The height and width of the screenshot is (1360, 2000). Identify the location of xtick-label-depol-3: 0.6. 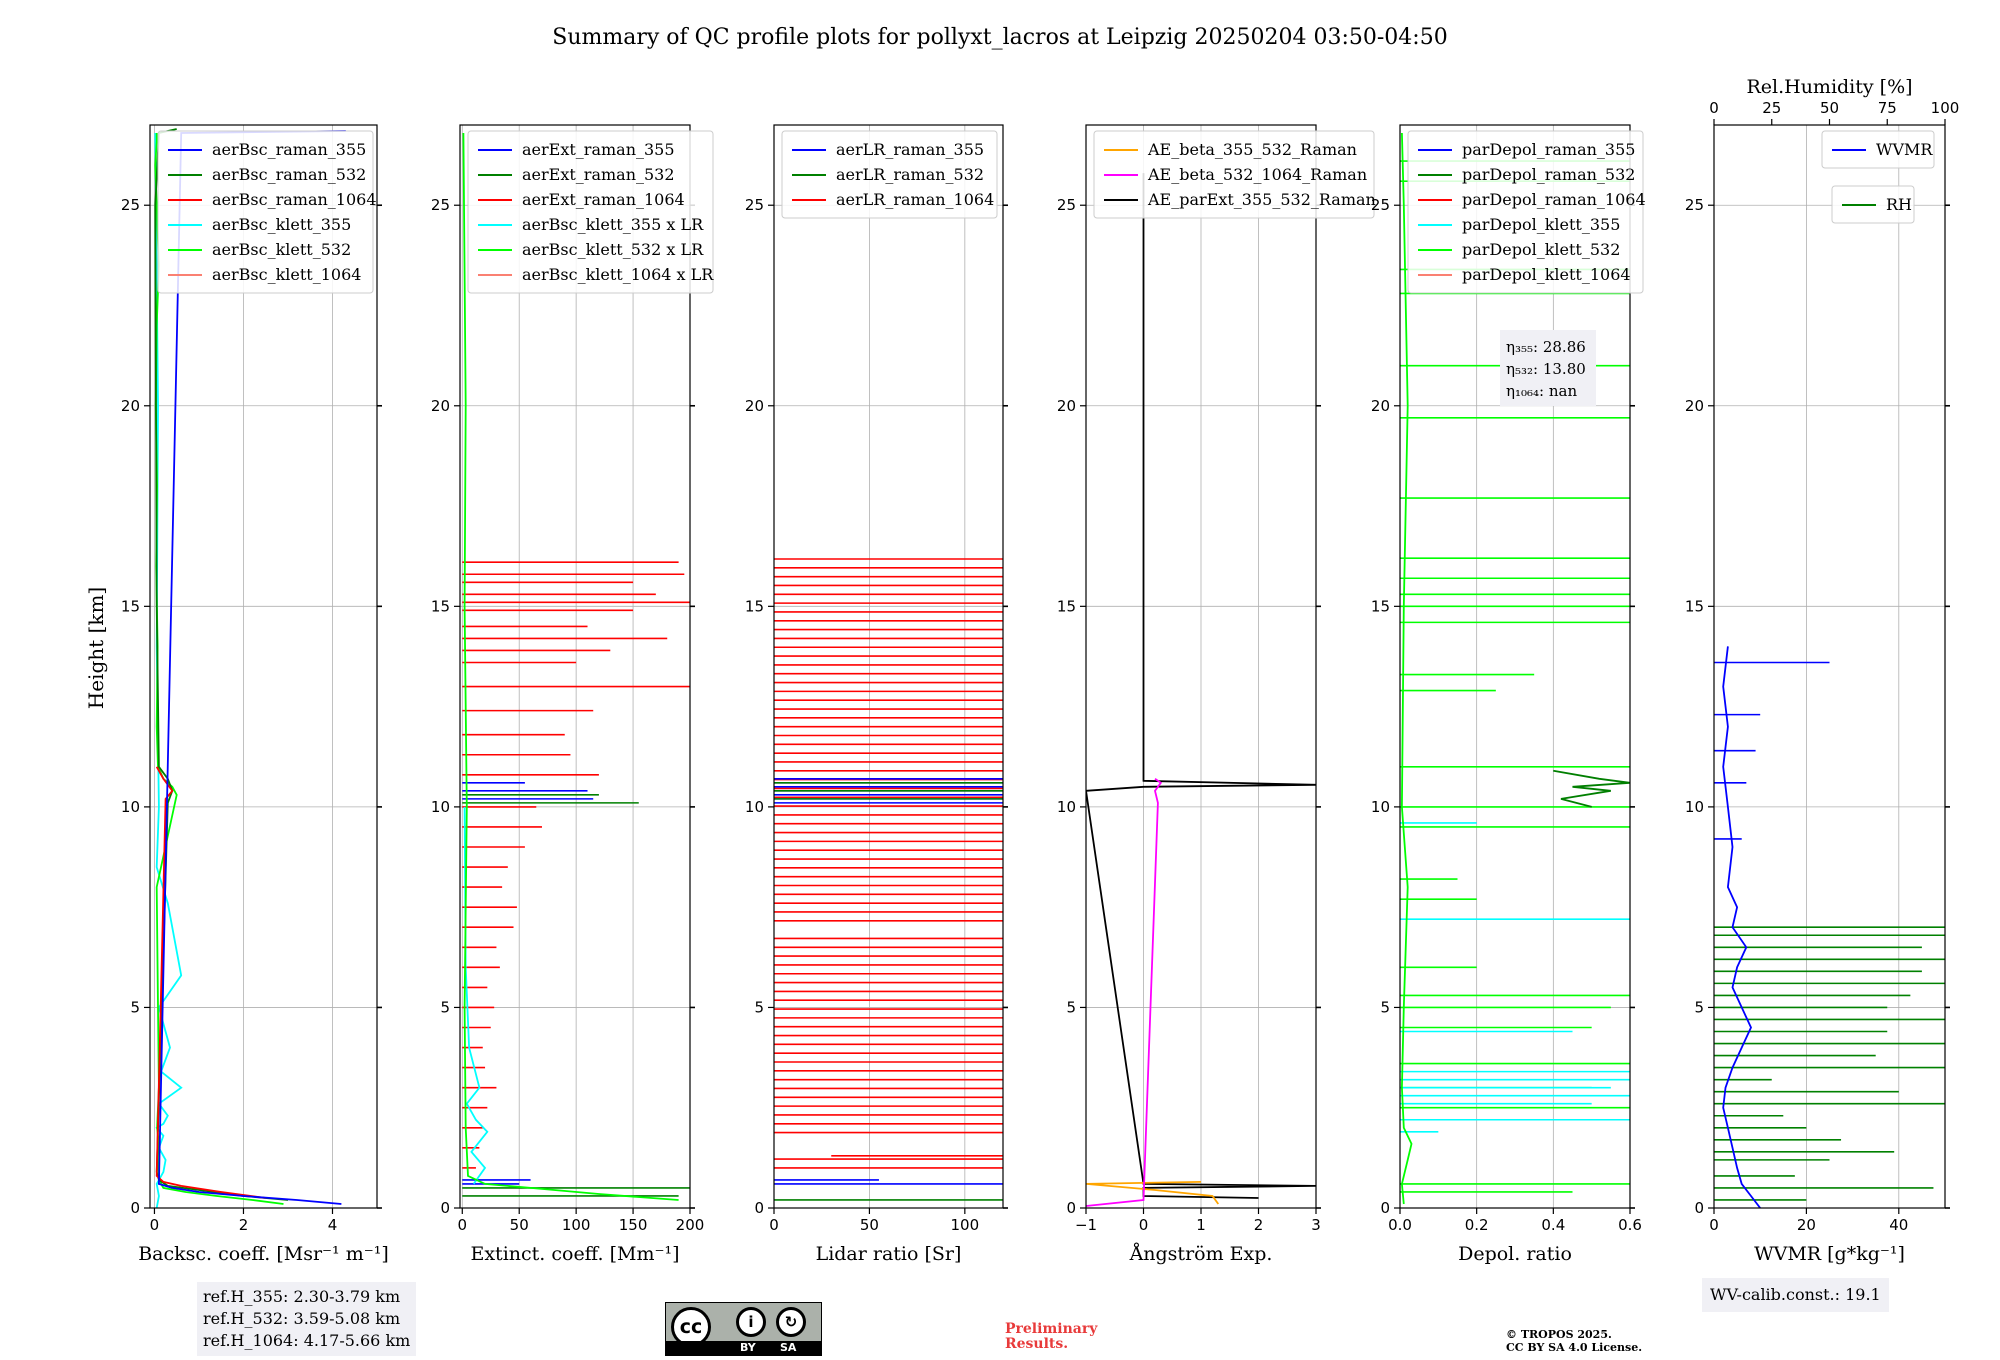
(1630, 1225).